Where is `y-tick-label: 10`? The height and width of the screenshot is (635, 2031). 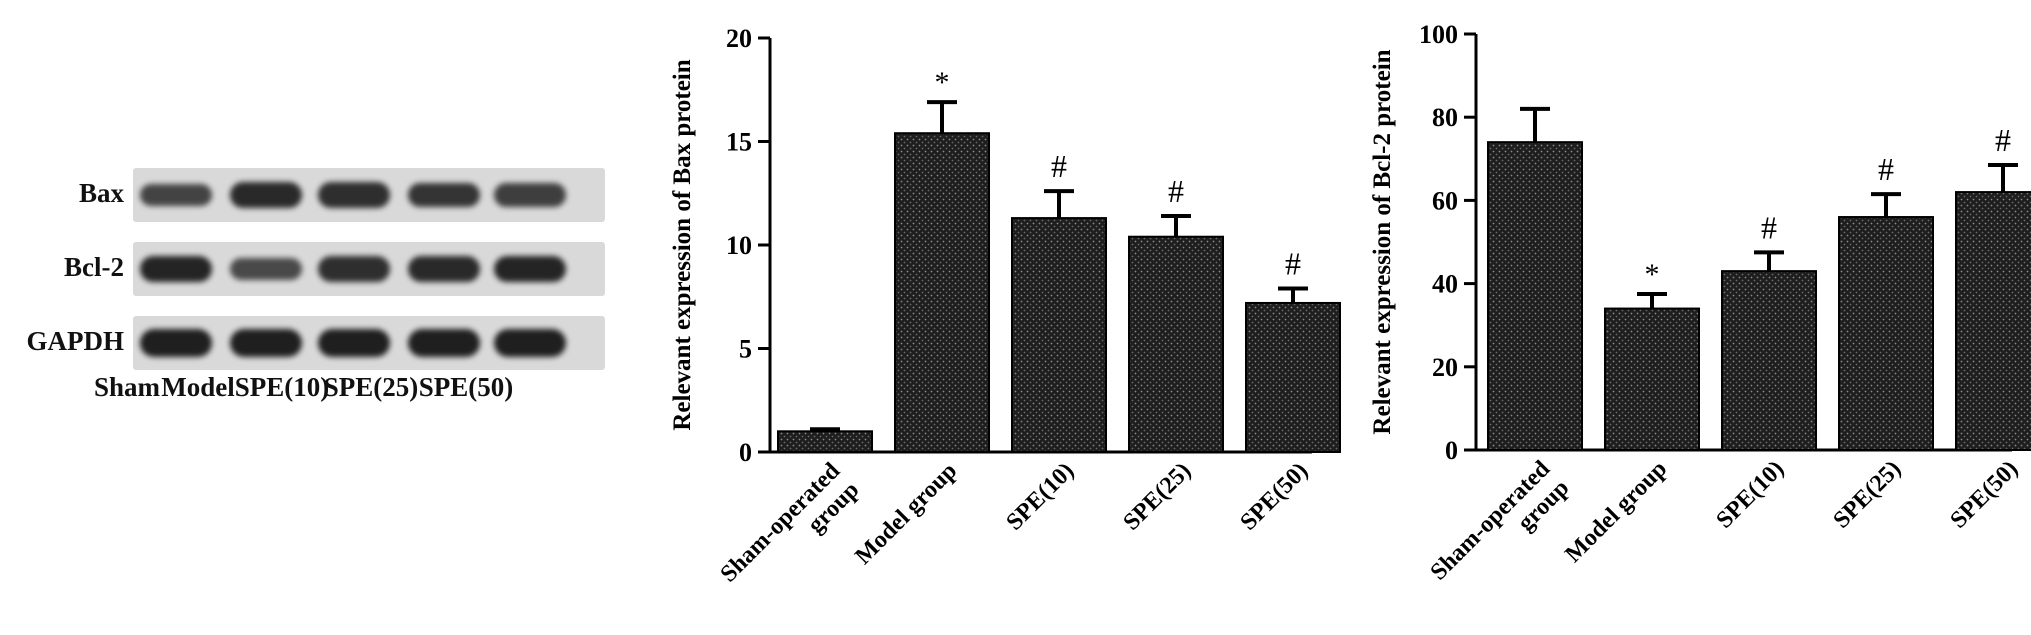
y-tick-label: 10 is located at coordinates (739, 245).